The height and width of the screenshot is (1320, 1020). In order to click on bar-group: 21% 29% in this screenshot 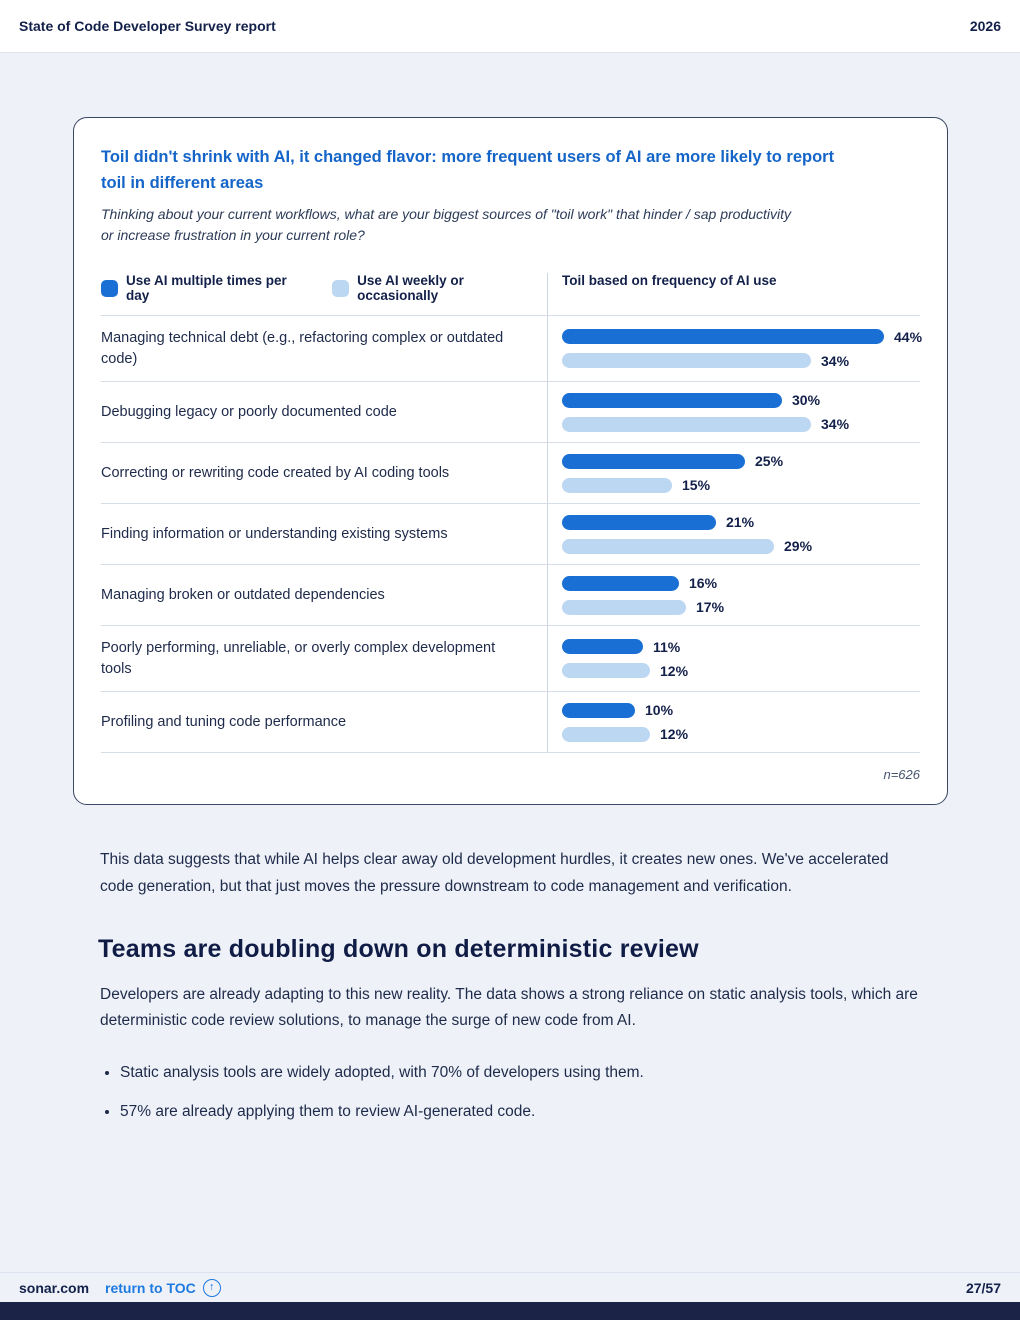, I will do `click(733, 534)`.